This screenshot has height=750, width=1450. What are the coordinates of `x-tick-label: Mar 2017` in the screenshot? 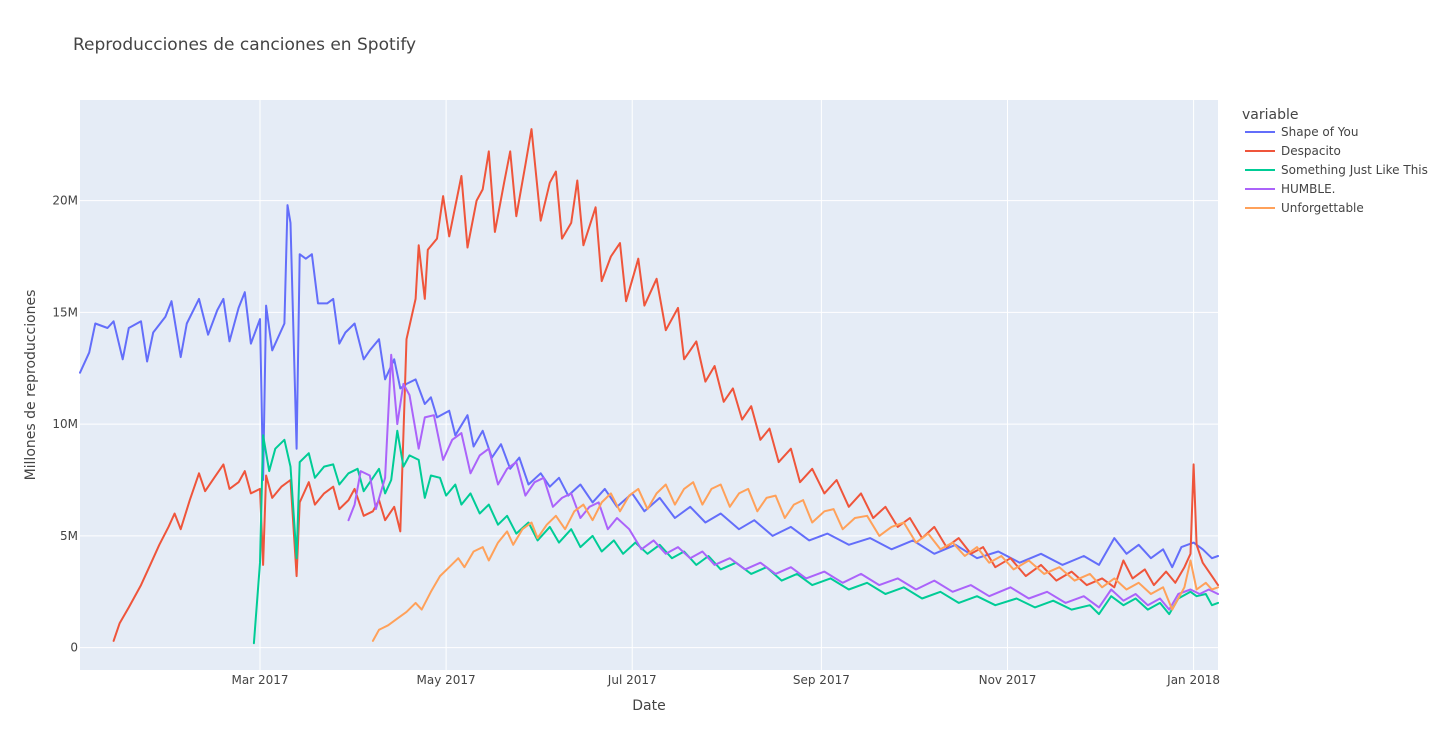 It's located at (260, 680).